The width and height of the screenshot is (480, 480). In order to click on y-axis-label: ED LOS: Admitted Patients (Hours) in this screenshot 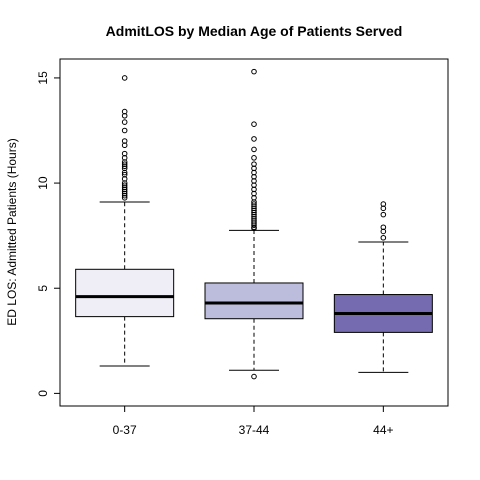, I will do `click(12, 231)`.